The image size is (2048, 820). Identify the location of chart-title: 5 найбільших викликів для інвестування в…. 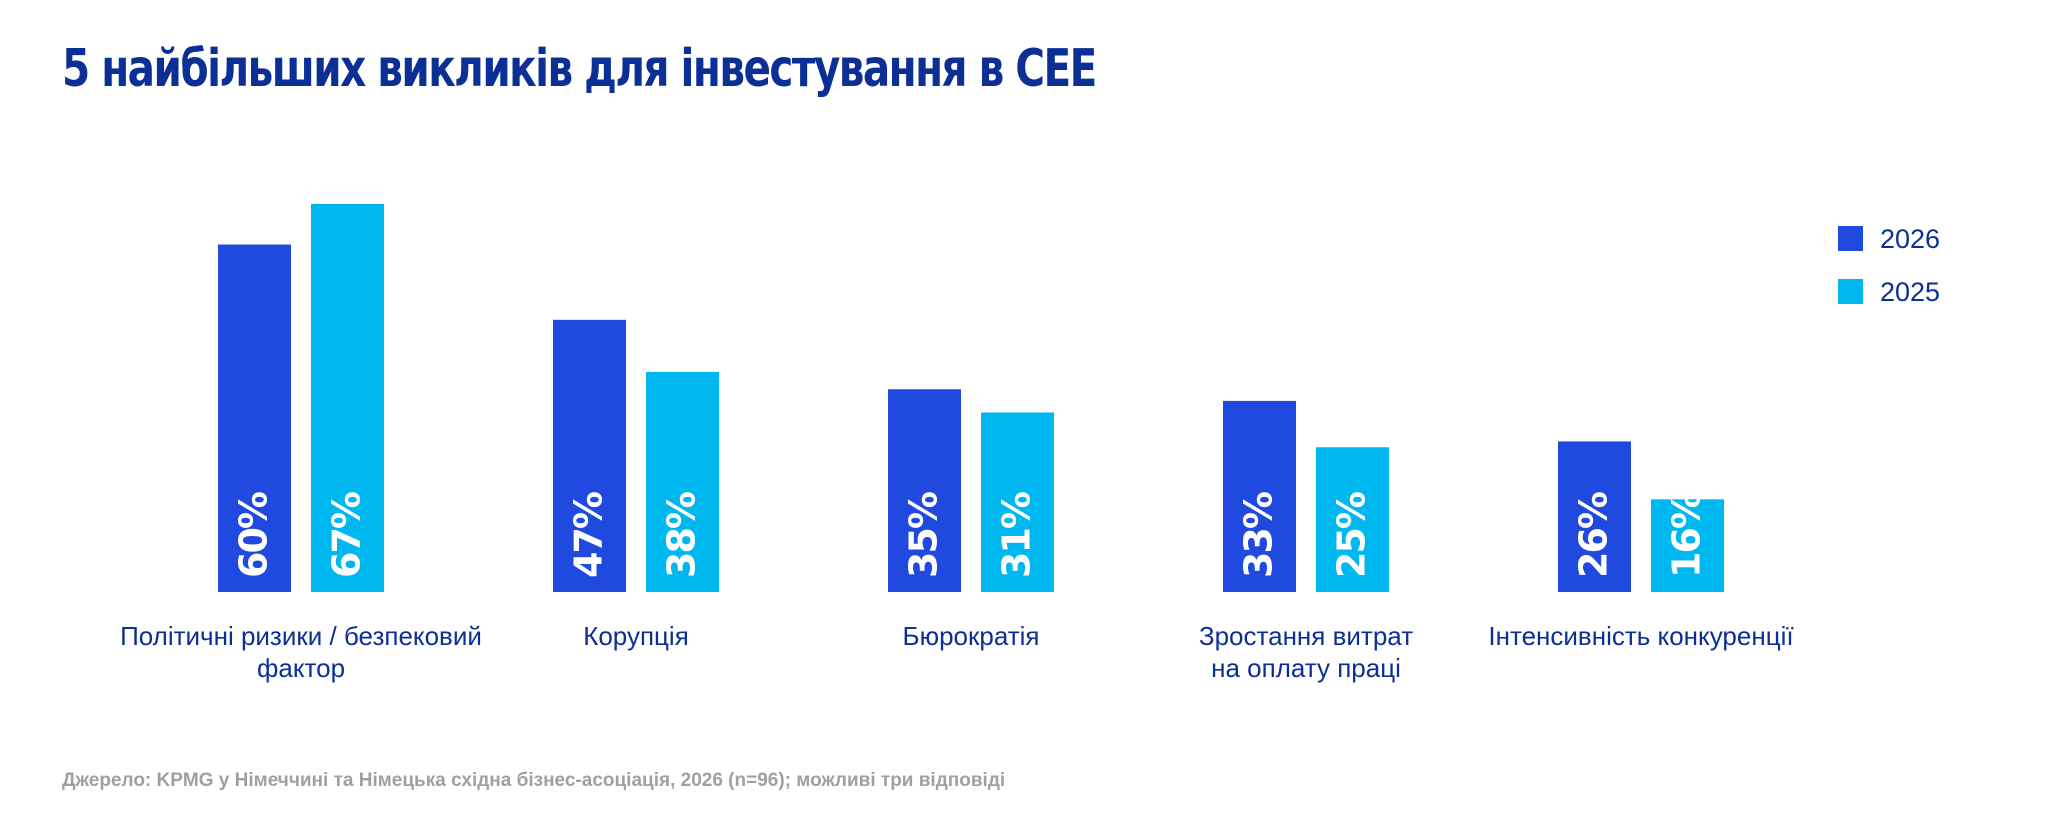
(579, 69).